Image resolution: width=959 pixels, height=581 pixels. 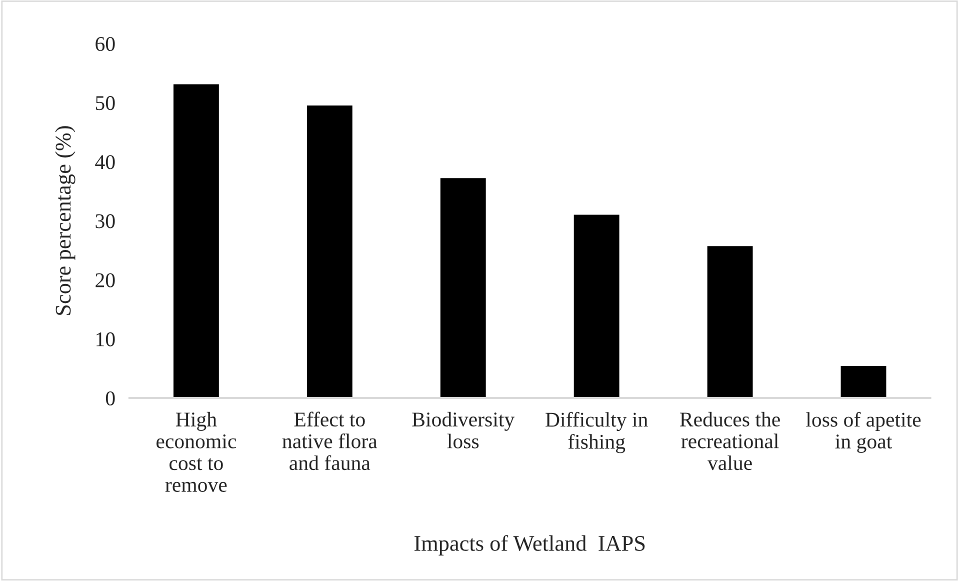 What do you see at coordinates (105, 280) in the screenshot?
I see `y-tick-label: 20` at bounding box center [105, 280].